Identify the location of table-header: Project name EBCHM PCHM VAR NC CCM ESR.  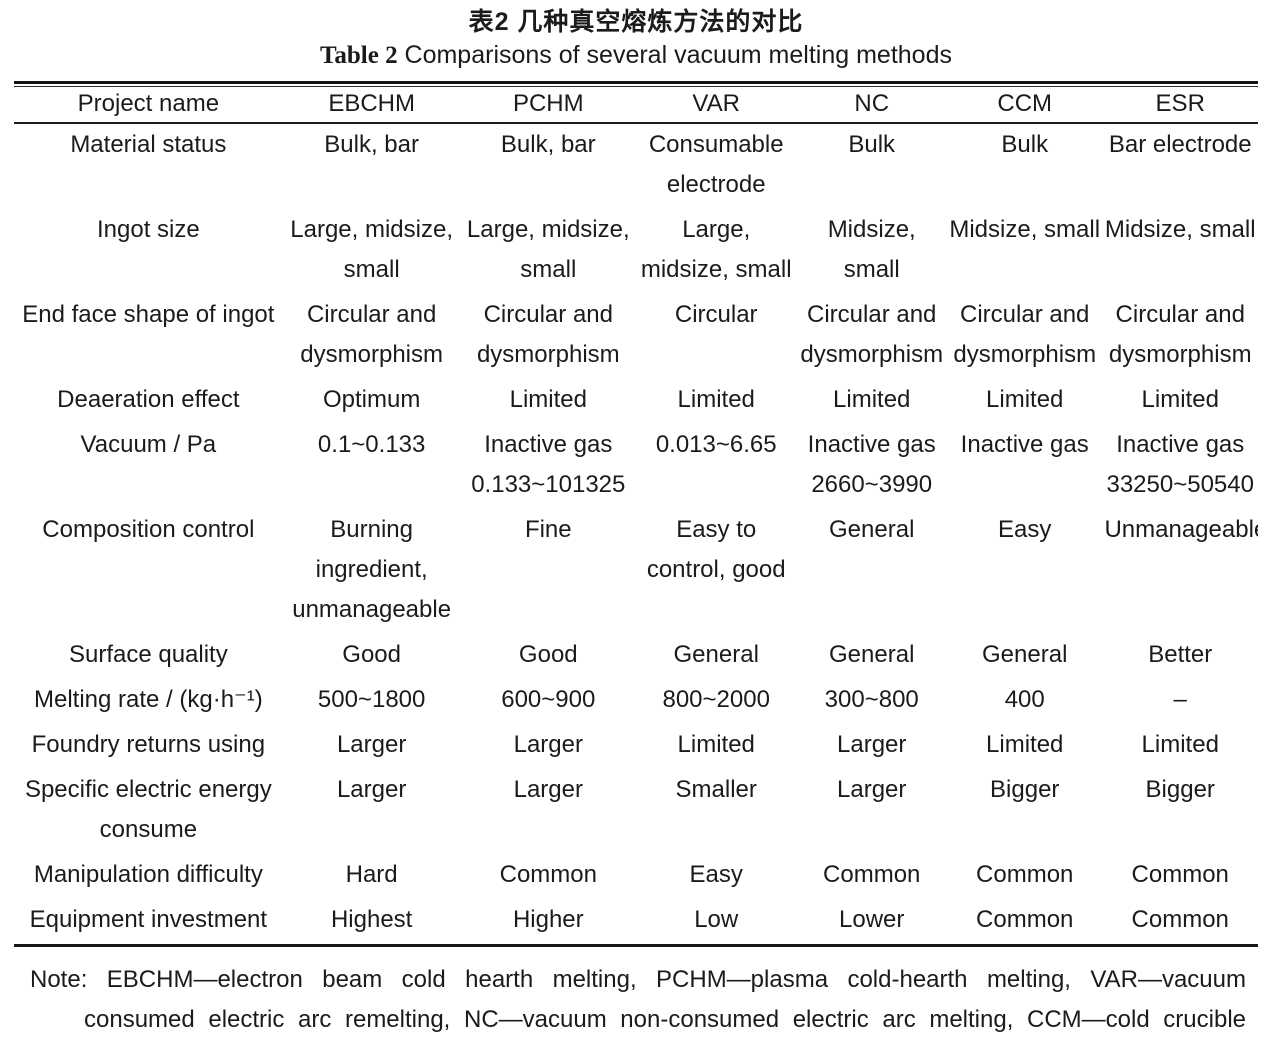
(636, 105).